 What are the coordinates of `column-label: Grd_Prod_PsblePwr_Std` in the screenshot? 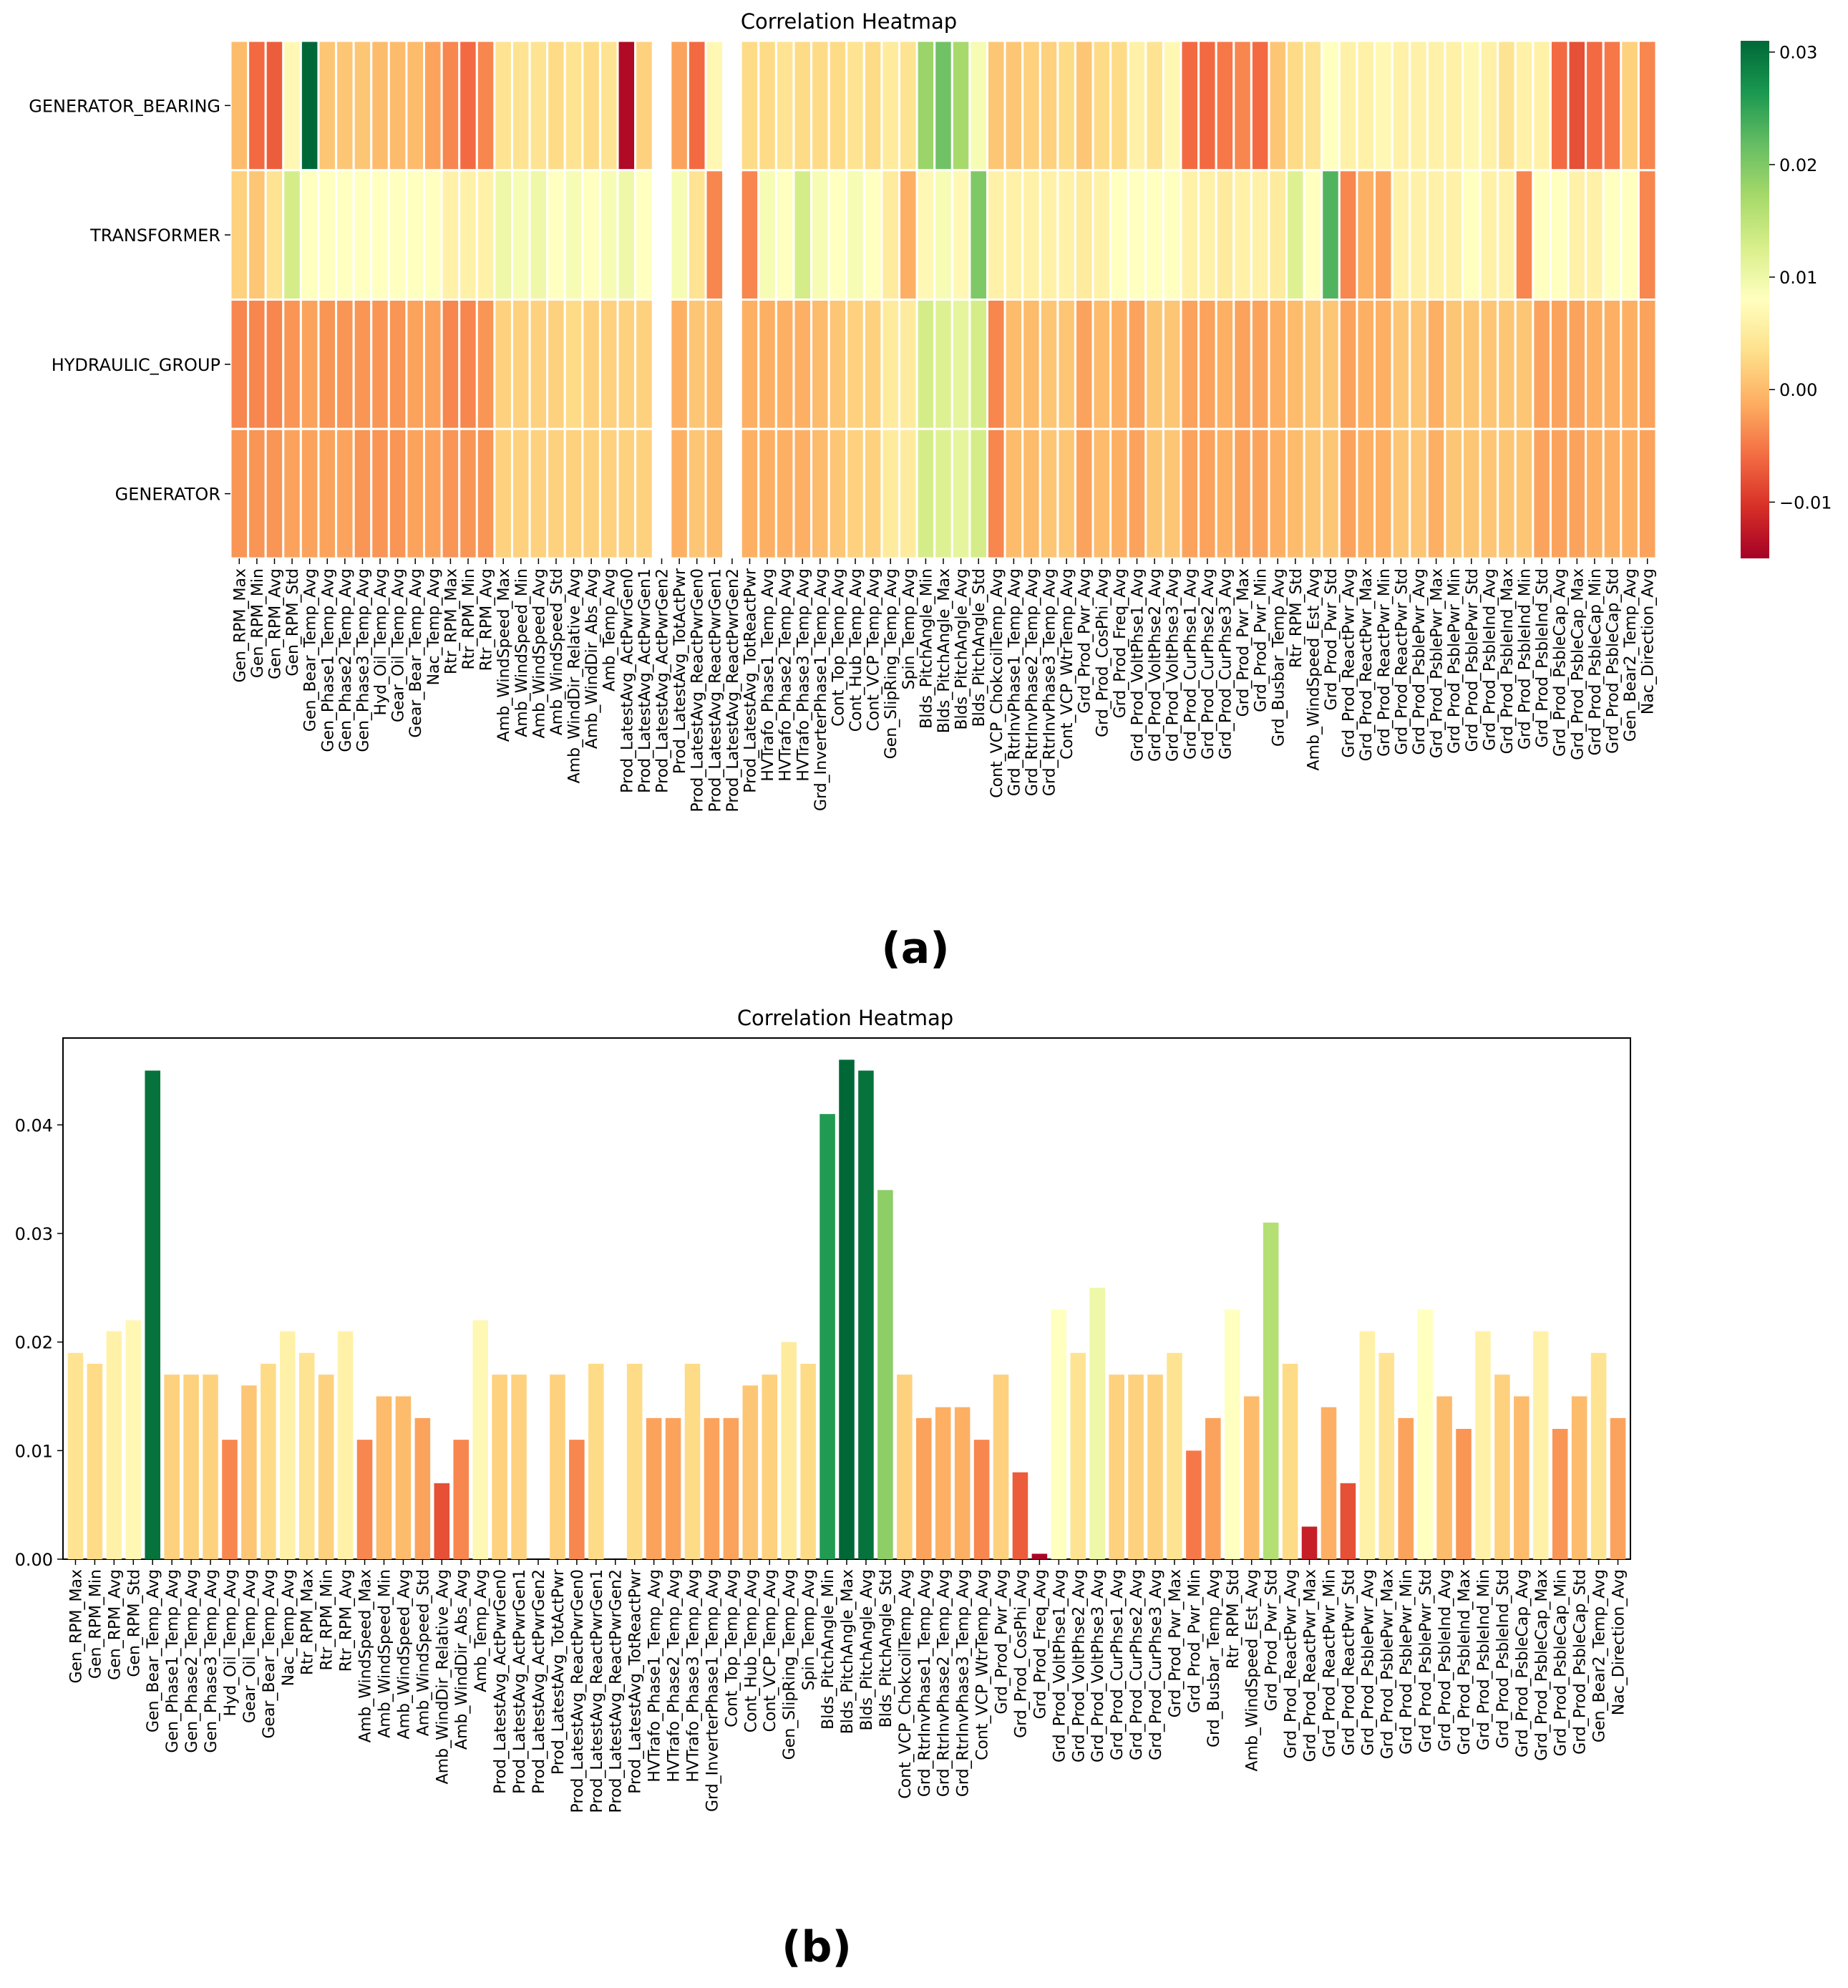 It's located at (1473, 660).